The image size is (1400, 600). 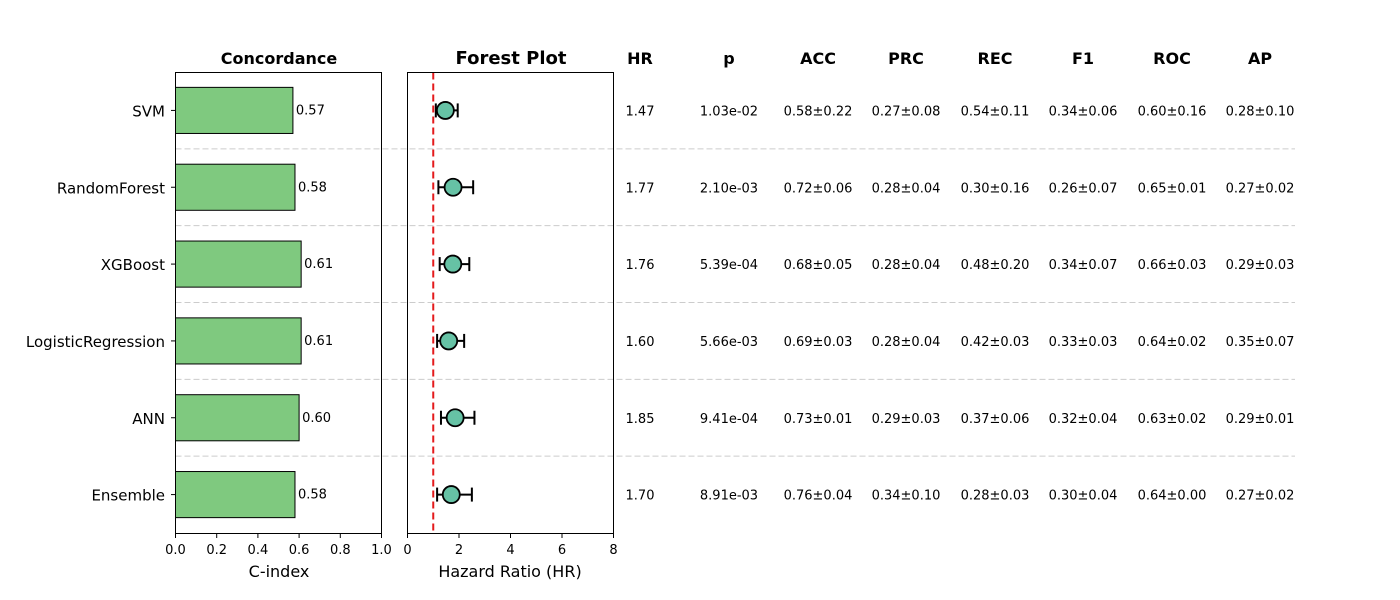 What do you see at coordinates (133, 265) in the screenshot?
I see `category-label: XGBoost` at bounding box center [133, 265].